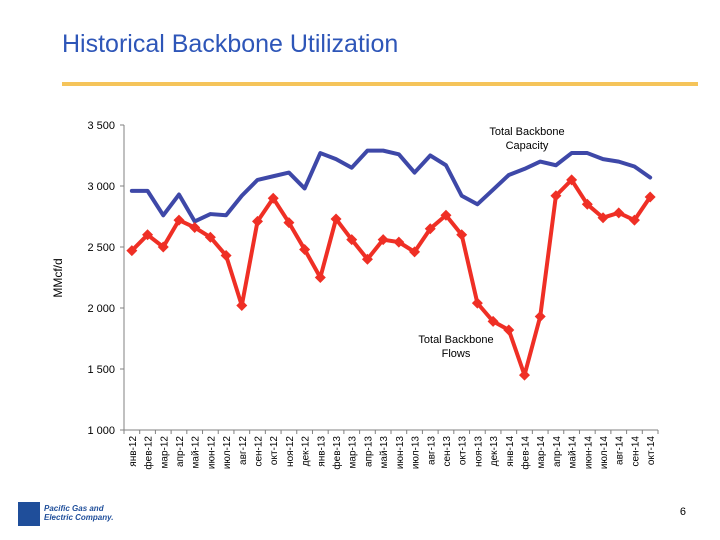  I want to click on slide-title: Historical Backbone Utilization, so click(230, 44).